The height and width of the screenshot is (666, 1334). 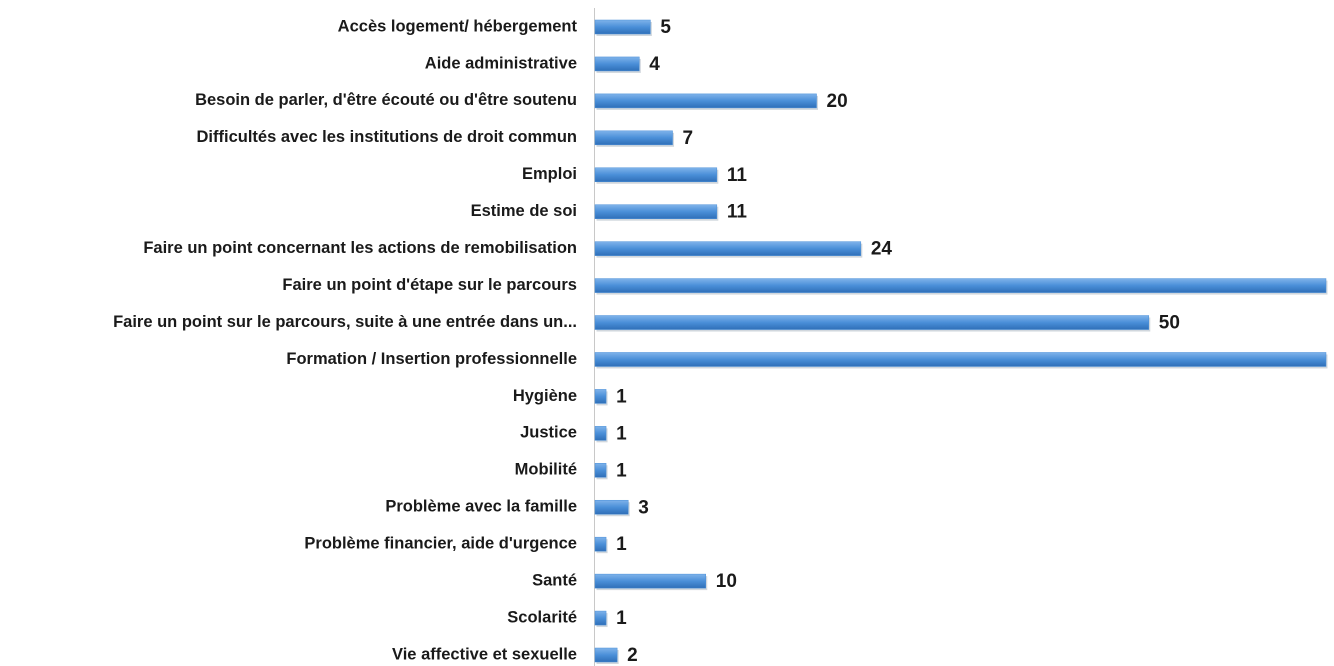 I want to click on value-label: 4, so click(x=654, y=64).